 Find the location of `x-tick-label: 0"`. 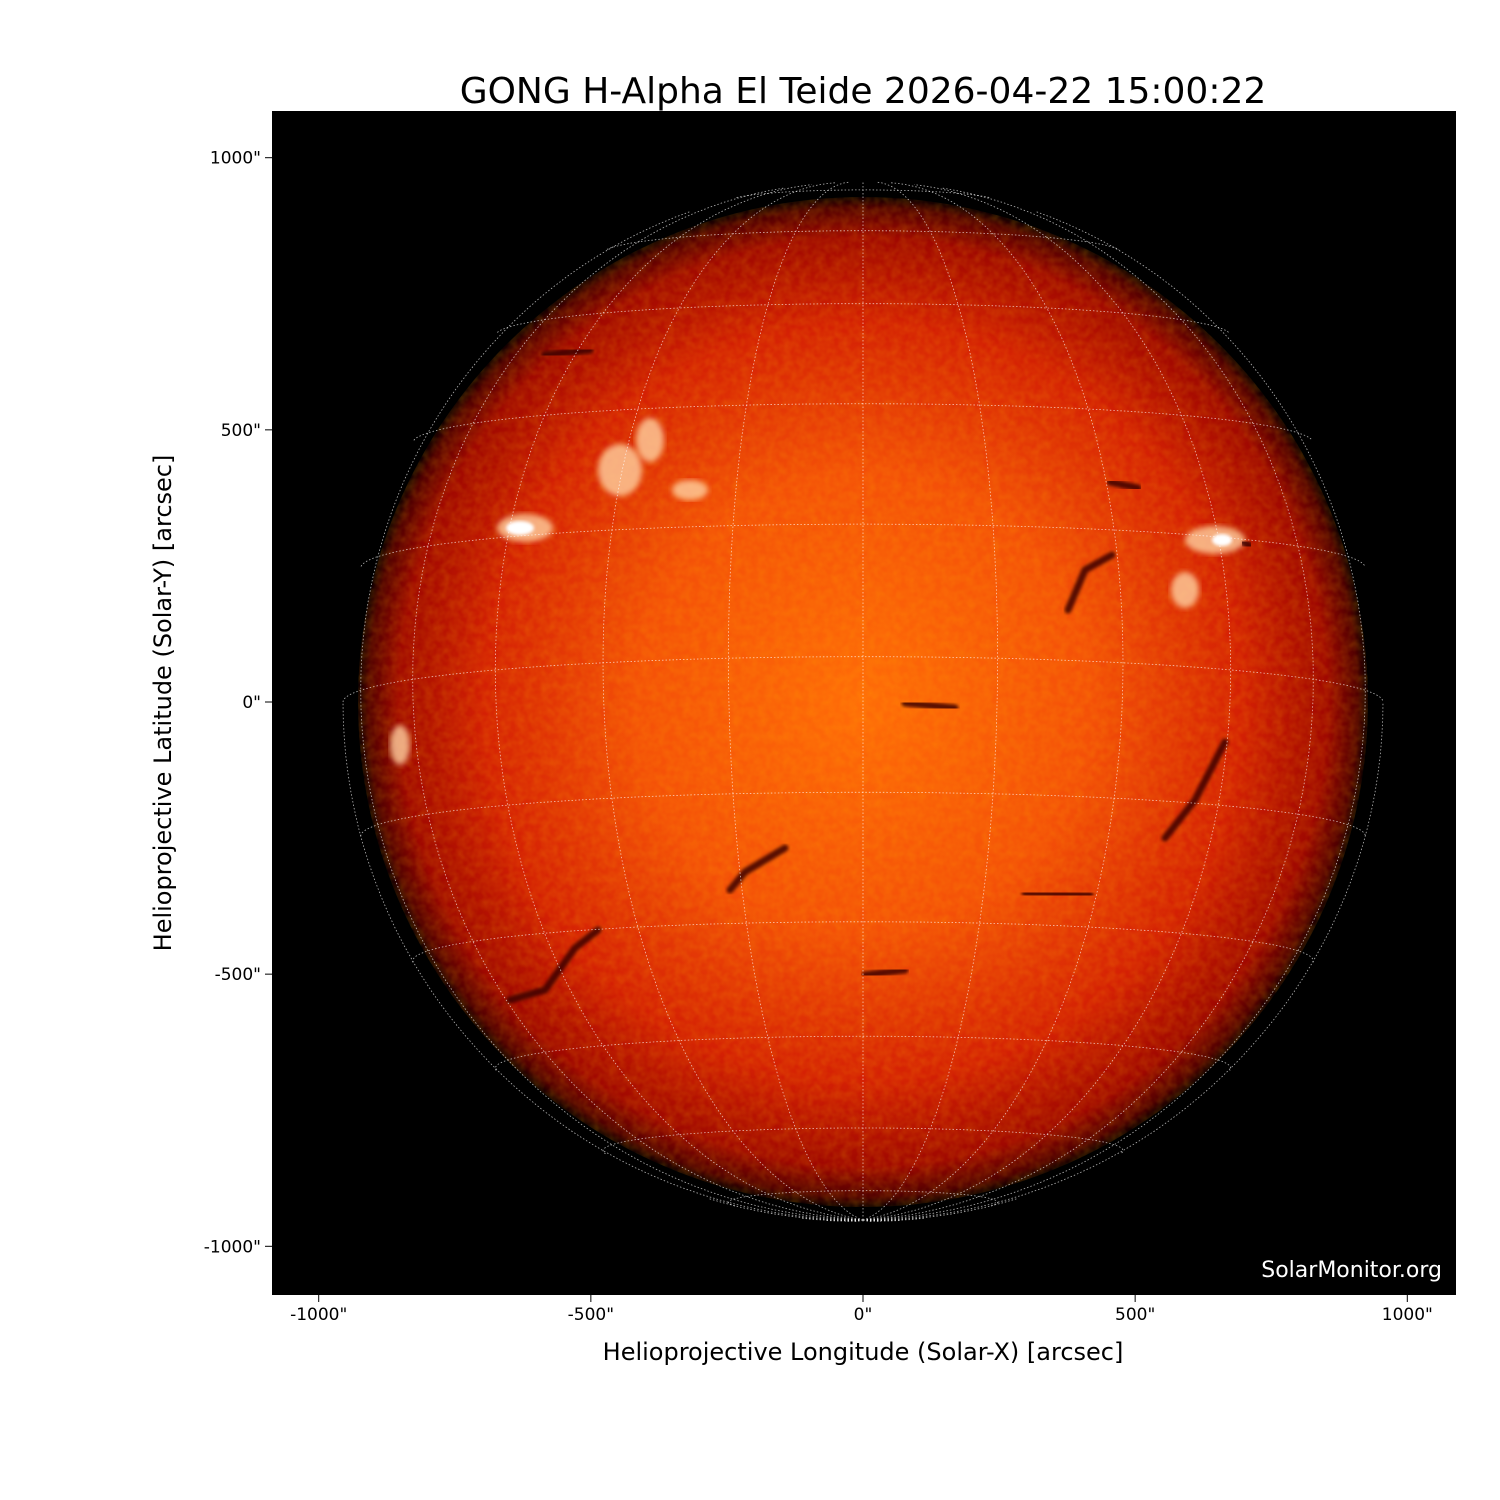

x-tick-label: 0" is located at coordinates (863, 1315).